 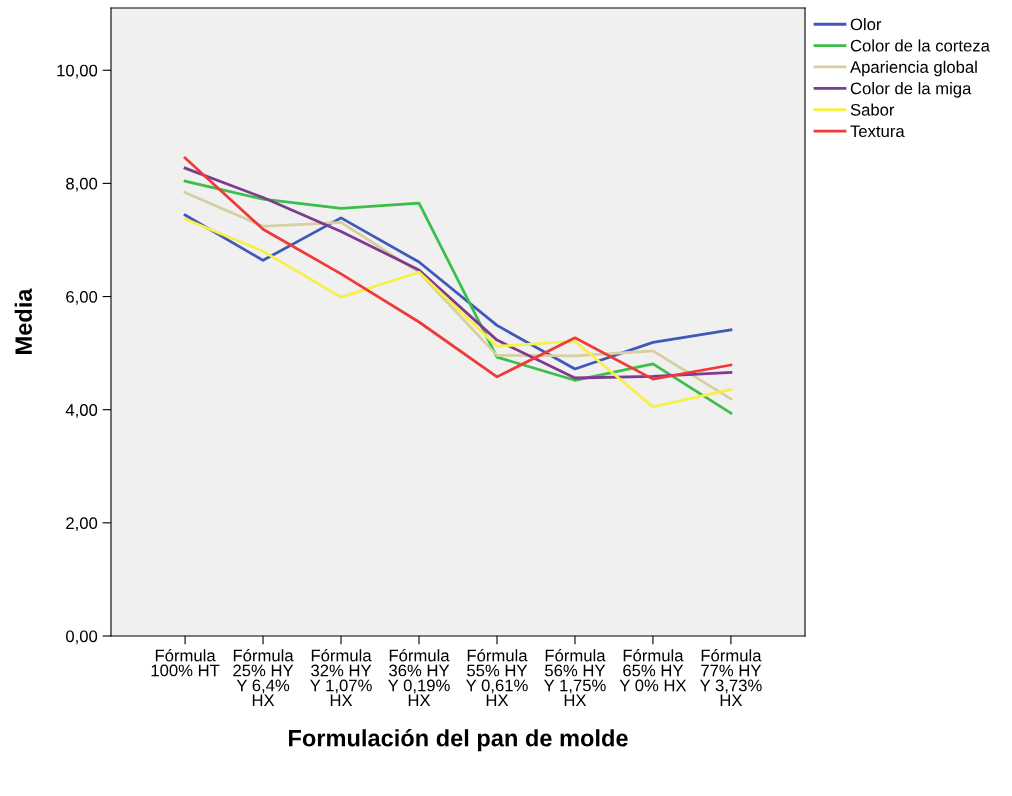 What do you see at coordinates (419, 678) in the screenshot?
I see `x-tick-label: Fórmula 36% HY Y 0,19% HX` at bounding box center [419, 678].